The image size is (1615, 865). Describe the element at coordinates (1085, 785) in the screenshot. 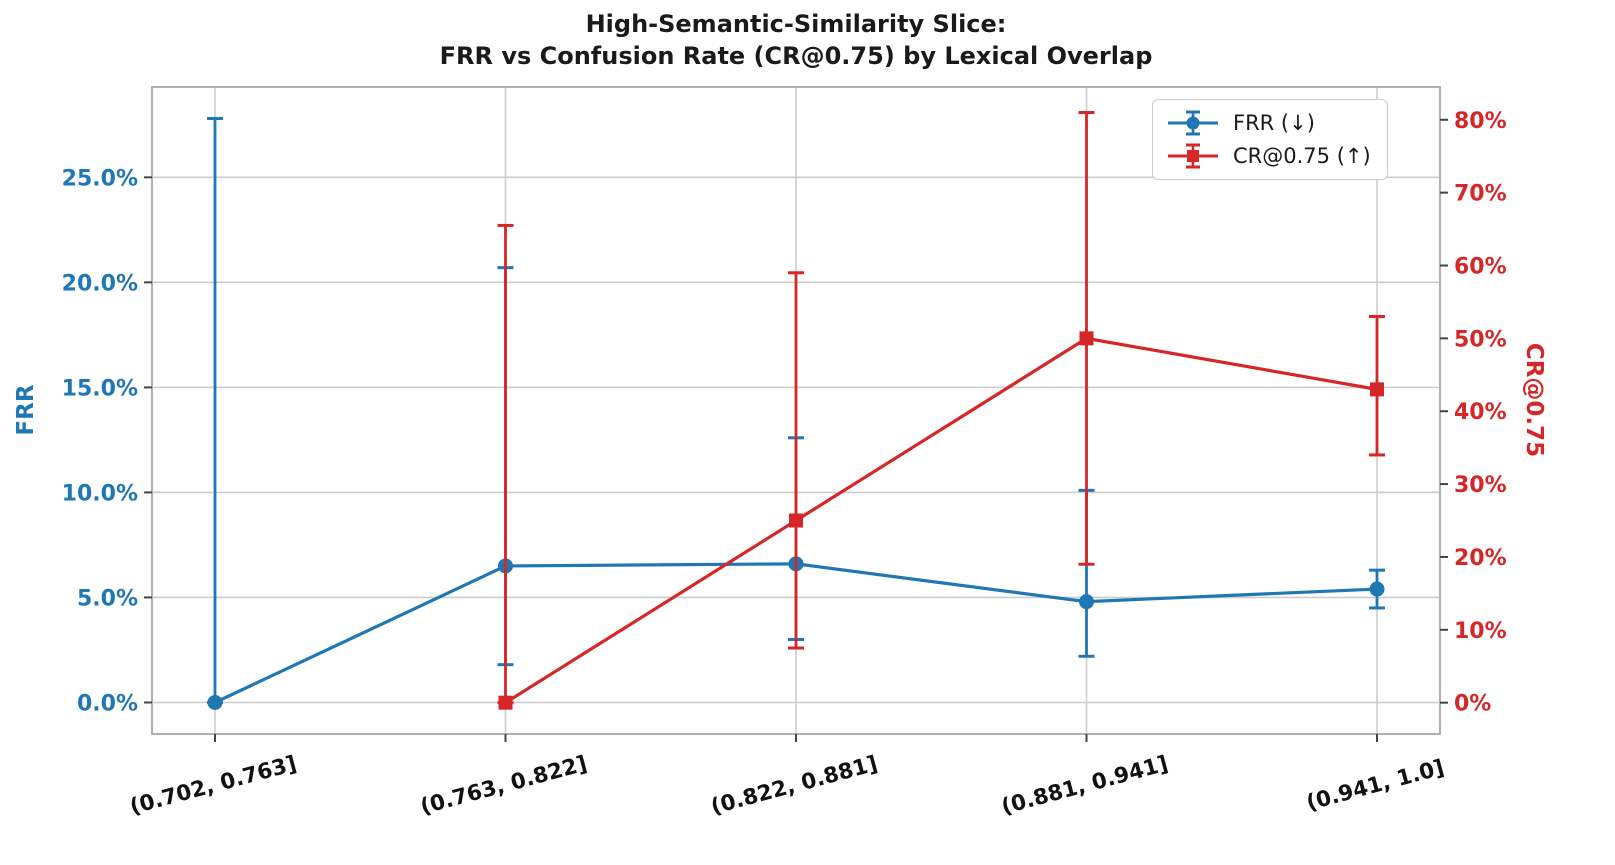

I see `svg-text: (0.881, 0.941]` at that location.